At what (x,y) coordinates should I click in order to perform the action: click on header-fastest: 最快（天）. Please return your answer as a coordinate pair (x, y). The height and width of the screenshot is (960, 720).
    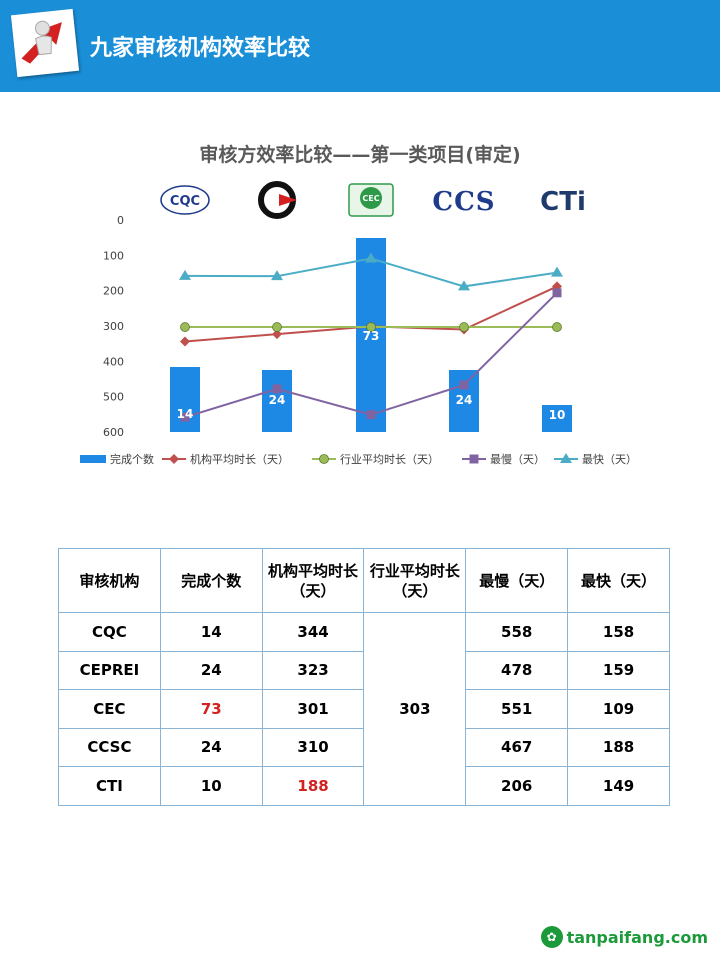
    Looking at the image, I should click on (618, 580).